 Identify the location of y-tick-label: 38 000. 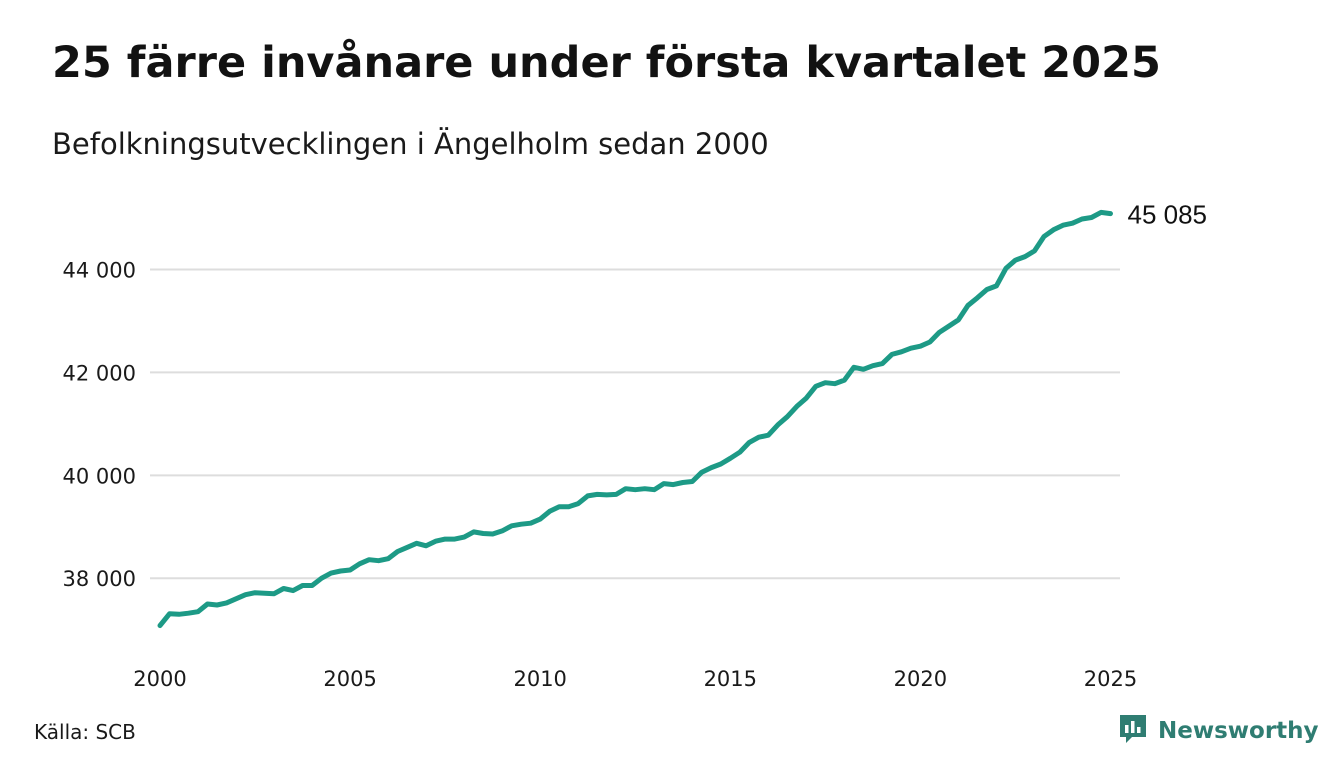
(99, 579).